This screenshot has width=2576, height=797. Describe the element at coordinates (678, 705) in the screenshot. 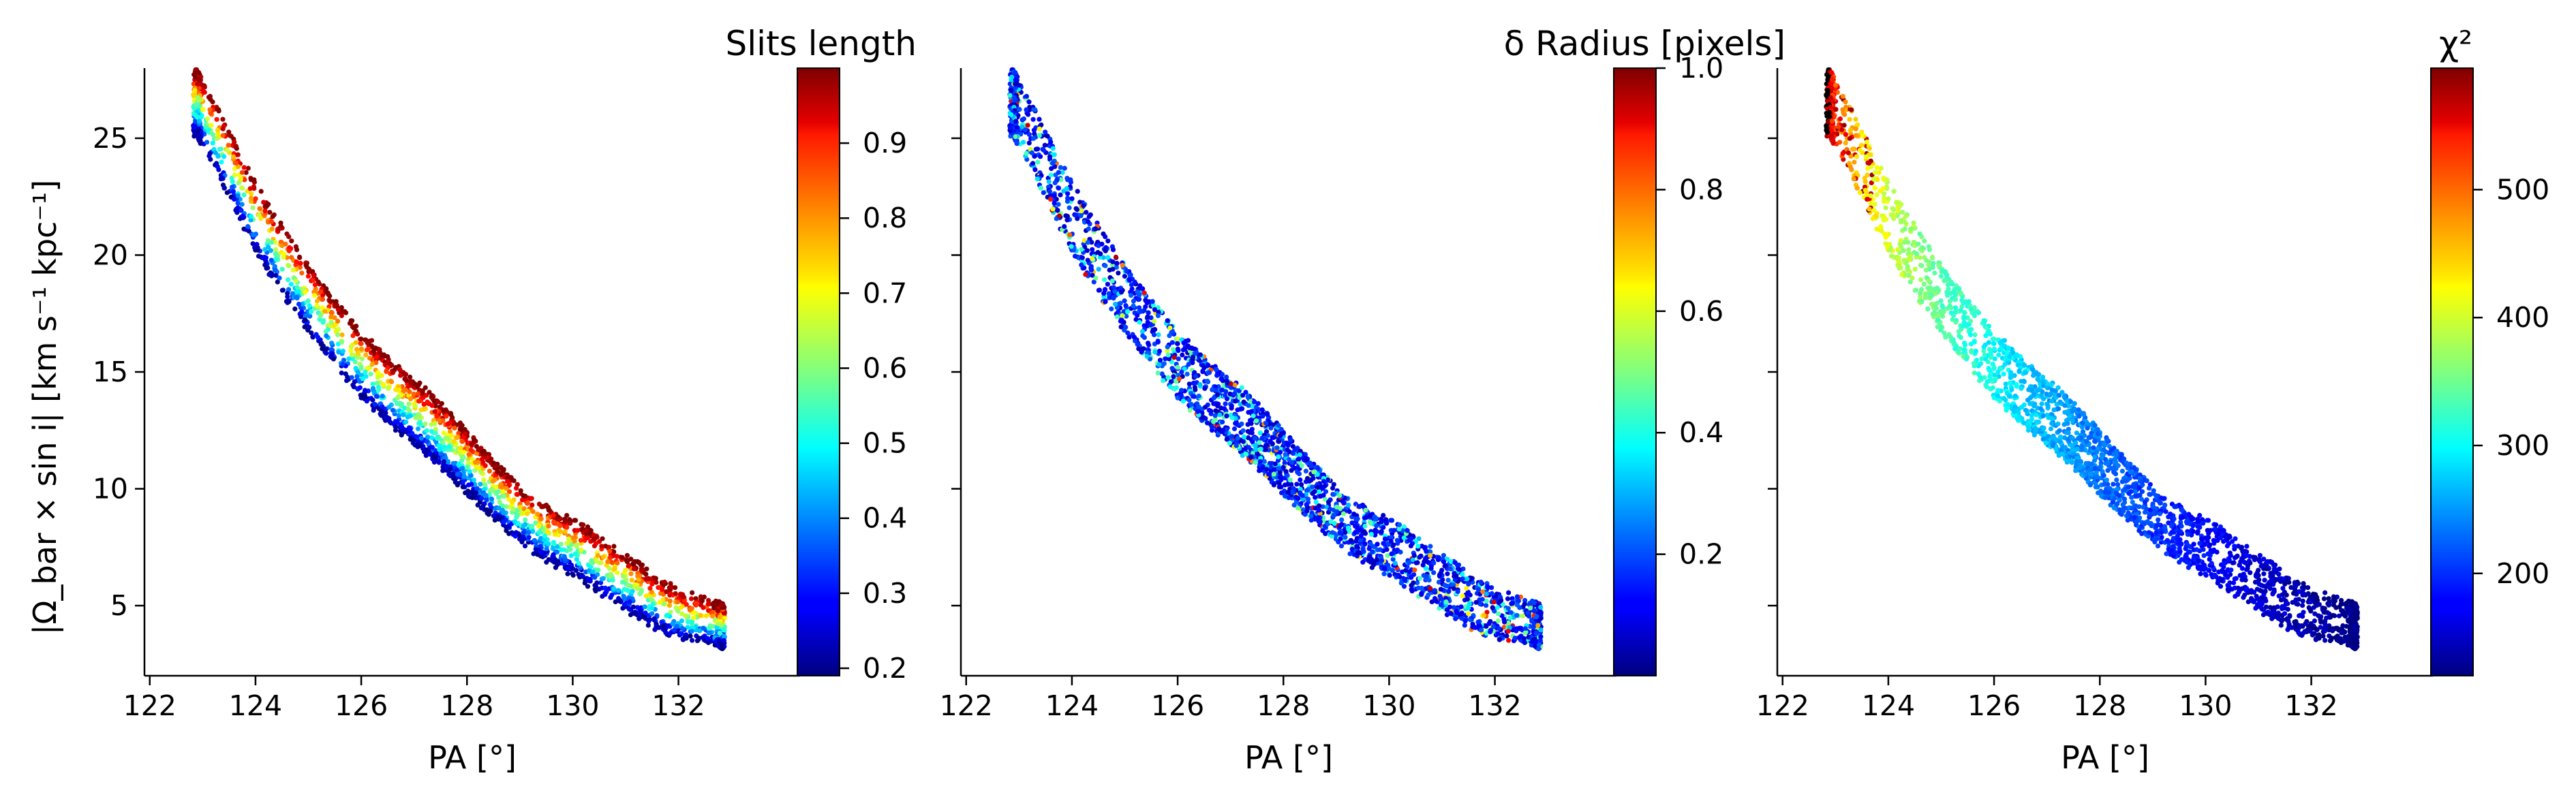

I see `x-tick-label: 132` at that location.